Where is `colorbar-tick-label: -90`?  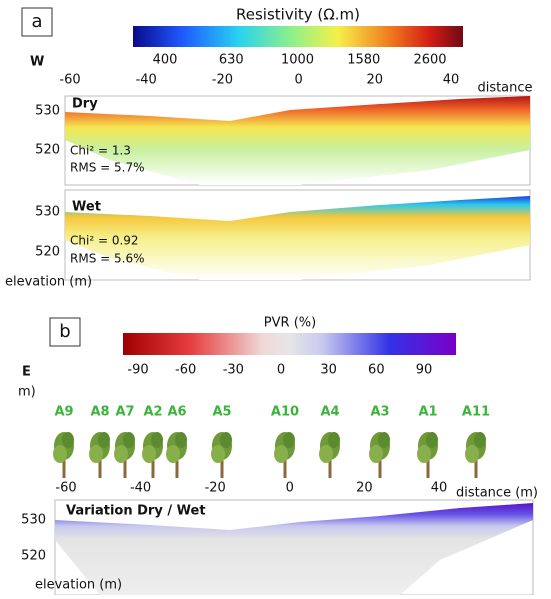
colorbar-tick-label: -90 is located at coordinates (137, 370).